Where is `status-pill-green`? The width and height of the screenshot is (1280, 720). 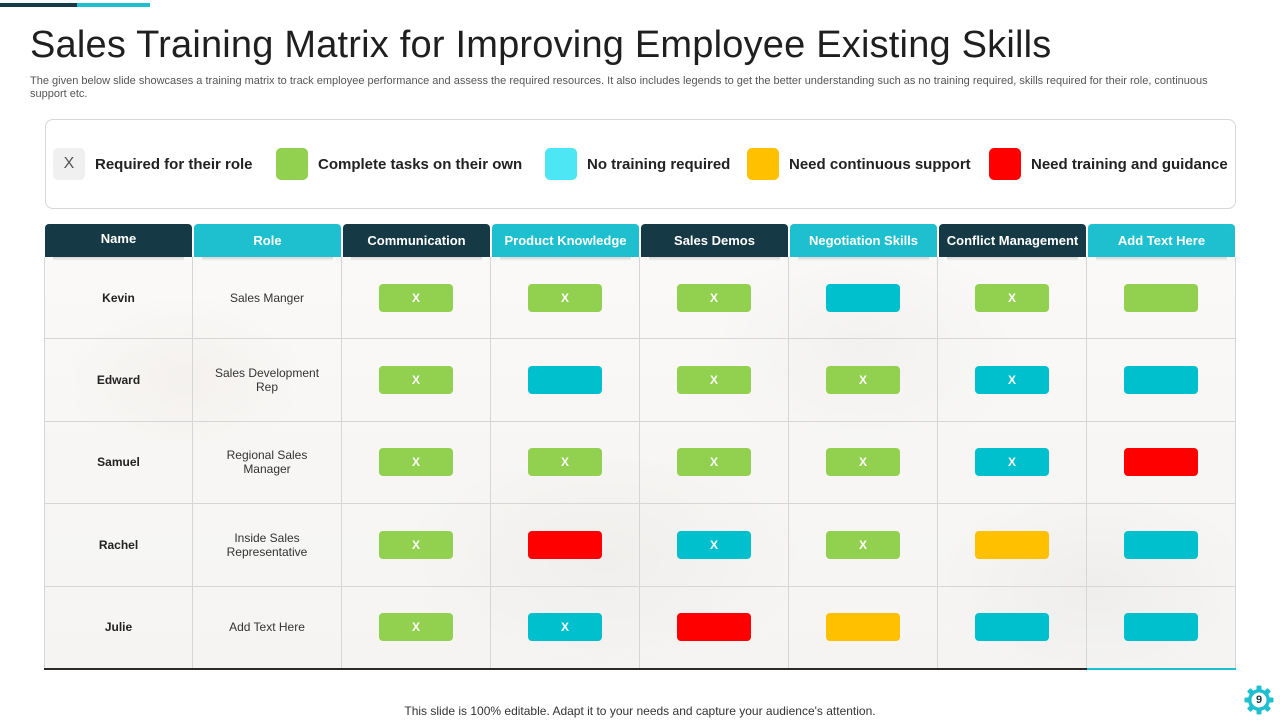
status-pill-green is located at coordinates (1161, 297).